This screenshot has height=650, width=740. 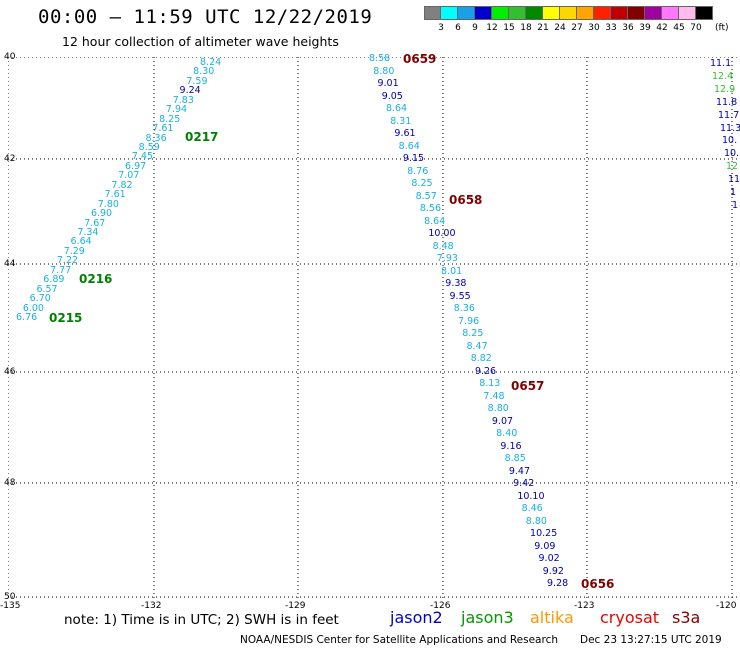 What do you see at coordinates (452, 271) in the screenshot?
I see `swh-value-label: 8.01` at bounding box center [452, 271].